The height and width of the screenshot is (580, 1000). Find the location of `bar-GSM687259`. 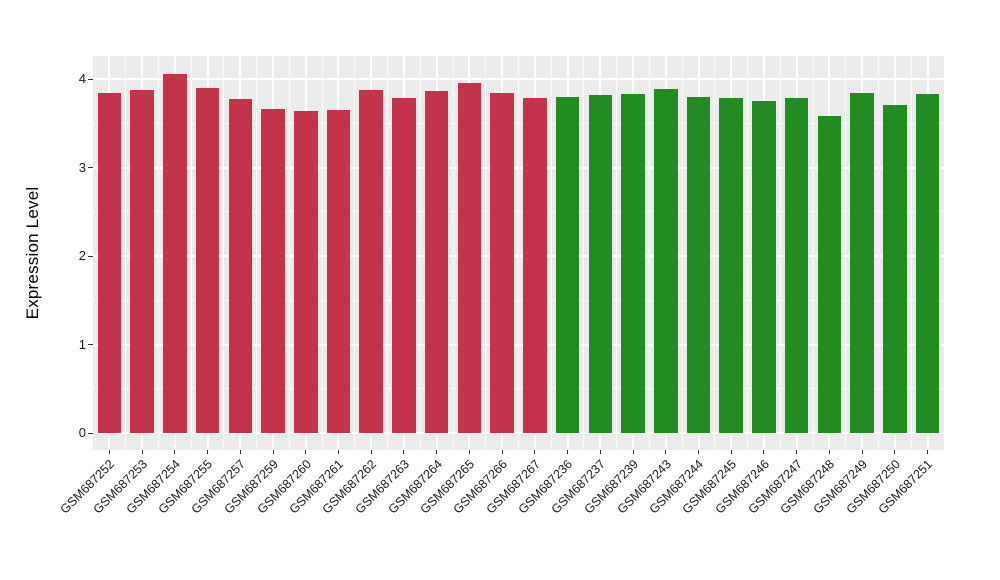

bar-GSM687259 is located at coordinates (273, 271).